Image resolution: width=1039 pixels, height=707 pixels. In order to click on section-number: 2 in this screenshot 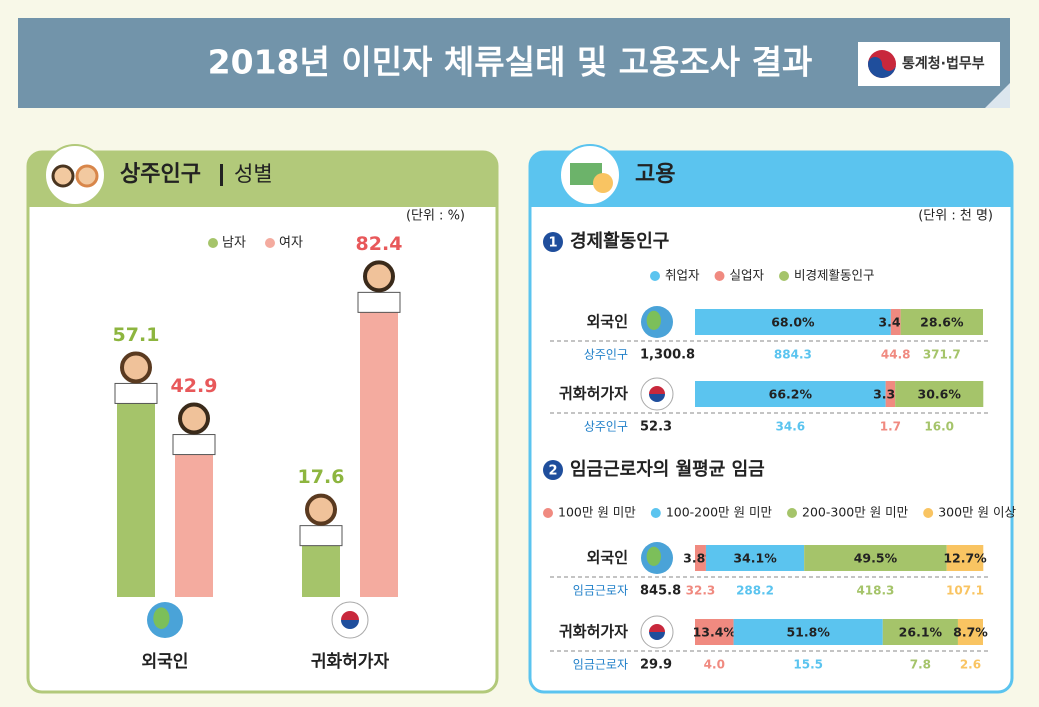, I will do `click(552, 471)`.